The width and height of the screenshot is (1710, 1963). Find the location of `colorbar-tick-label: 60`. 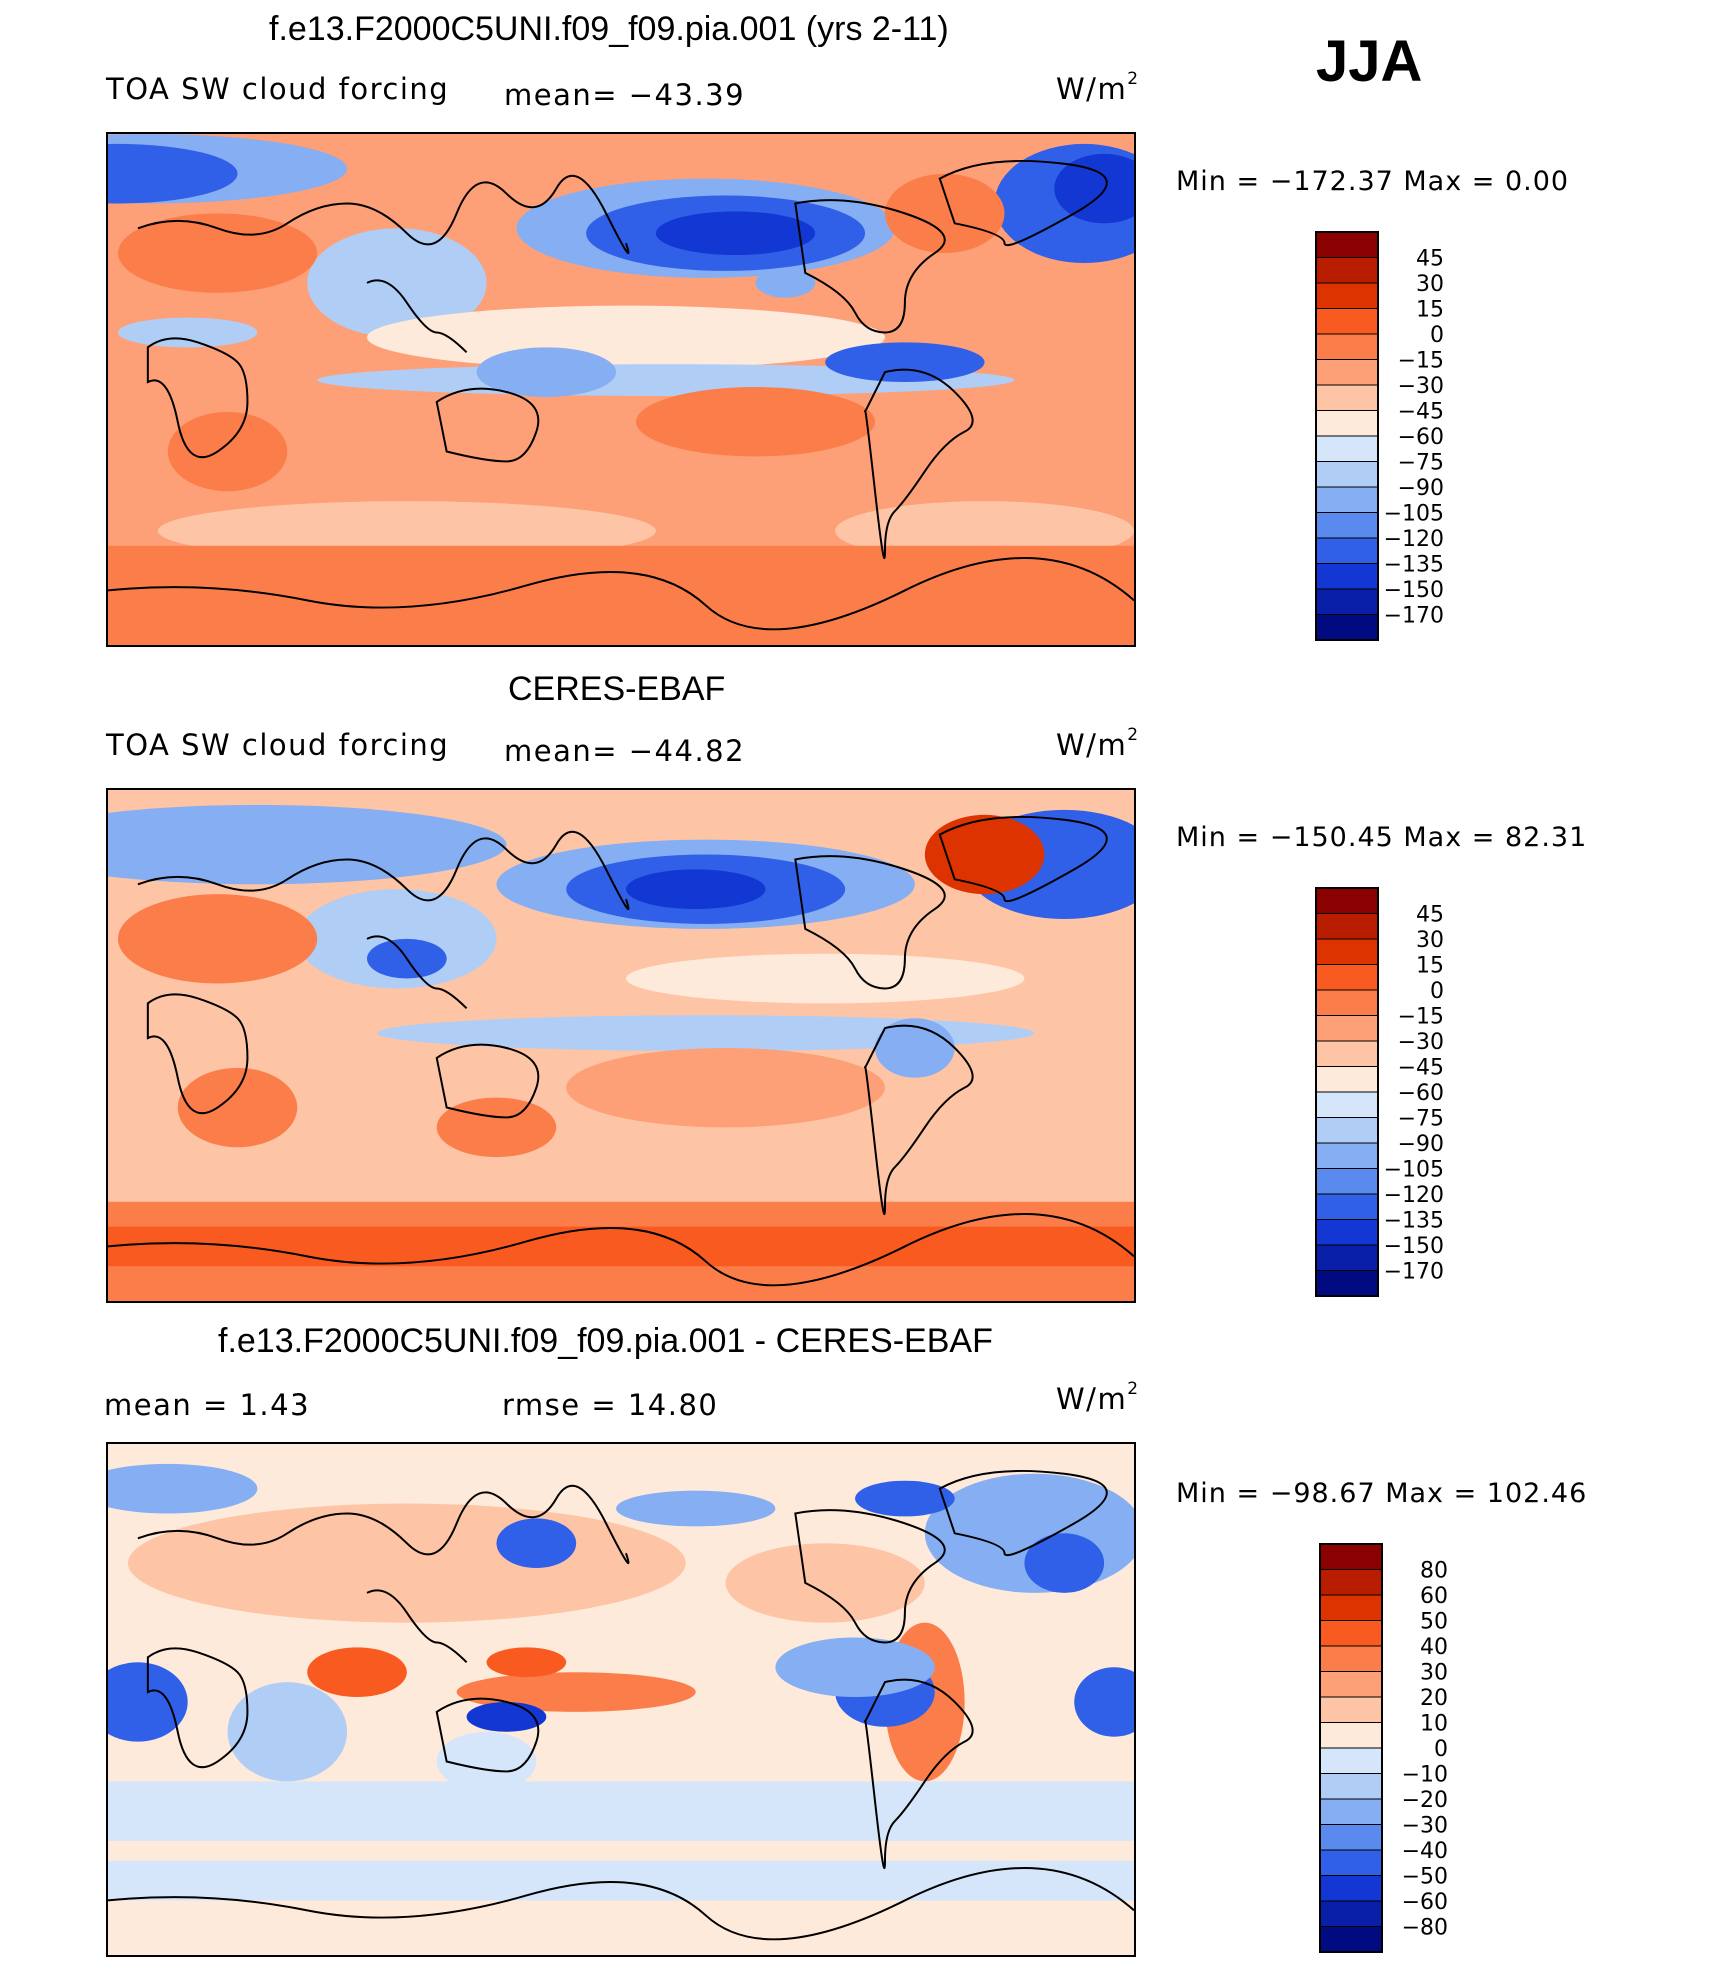

colorbar-tick-label: 60 is located at coordinates (1434, 1596).